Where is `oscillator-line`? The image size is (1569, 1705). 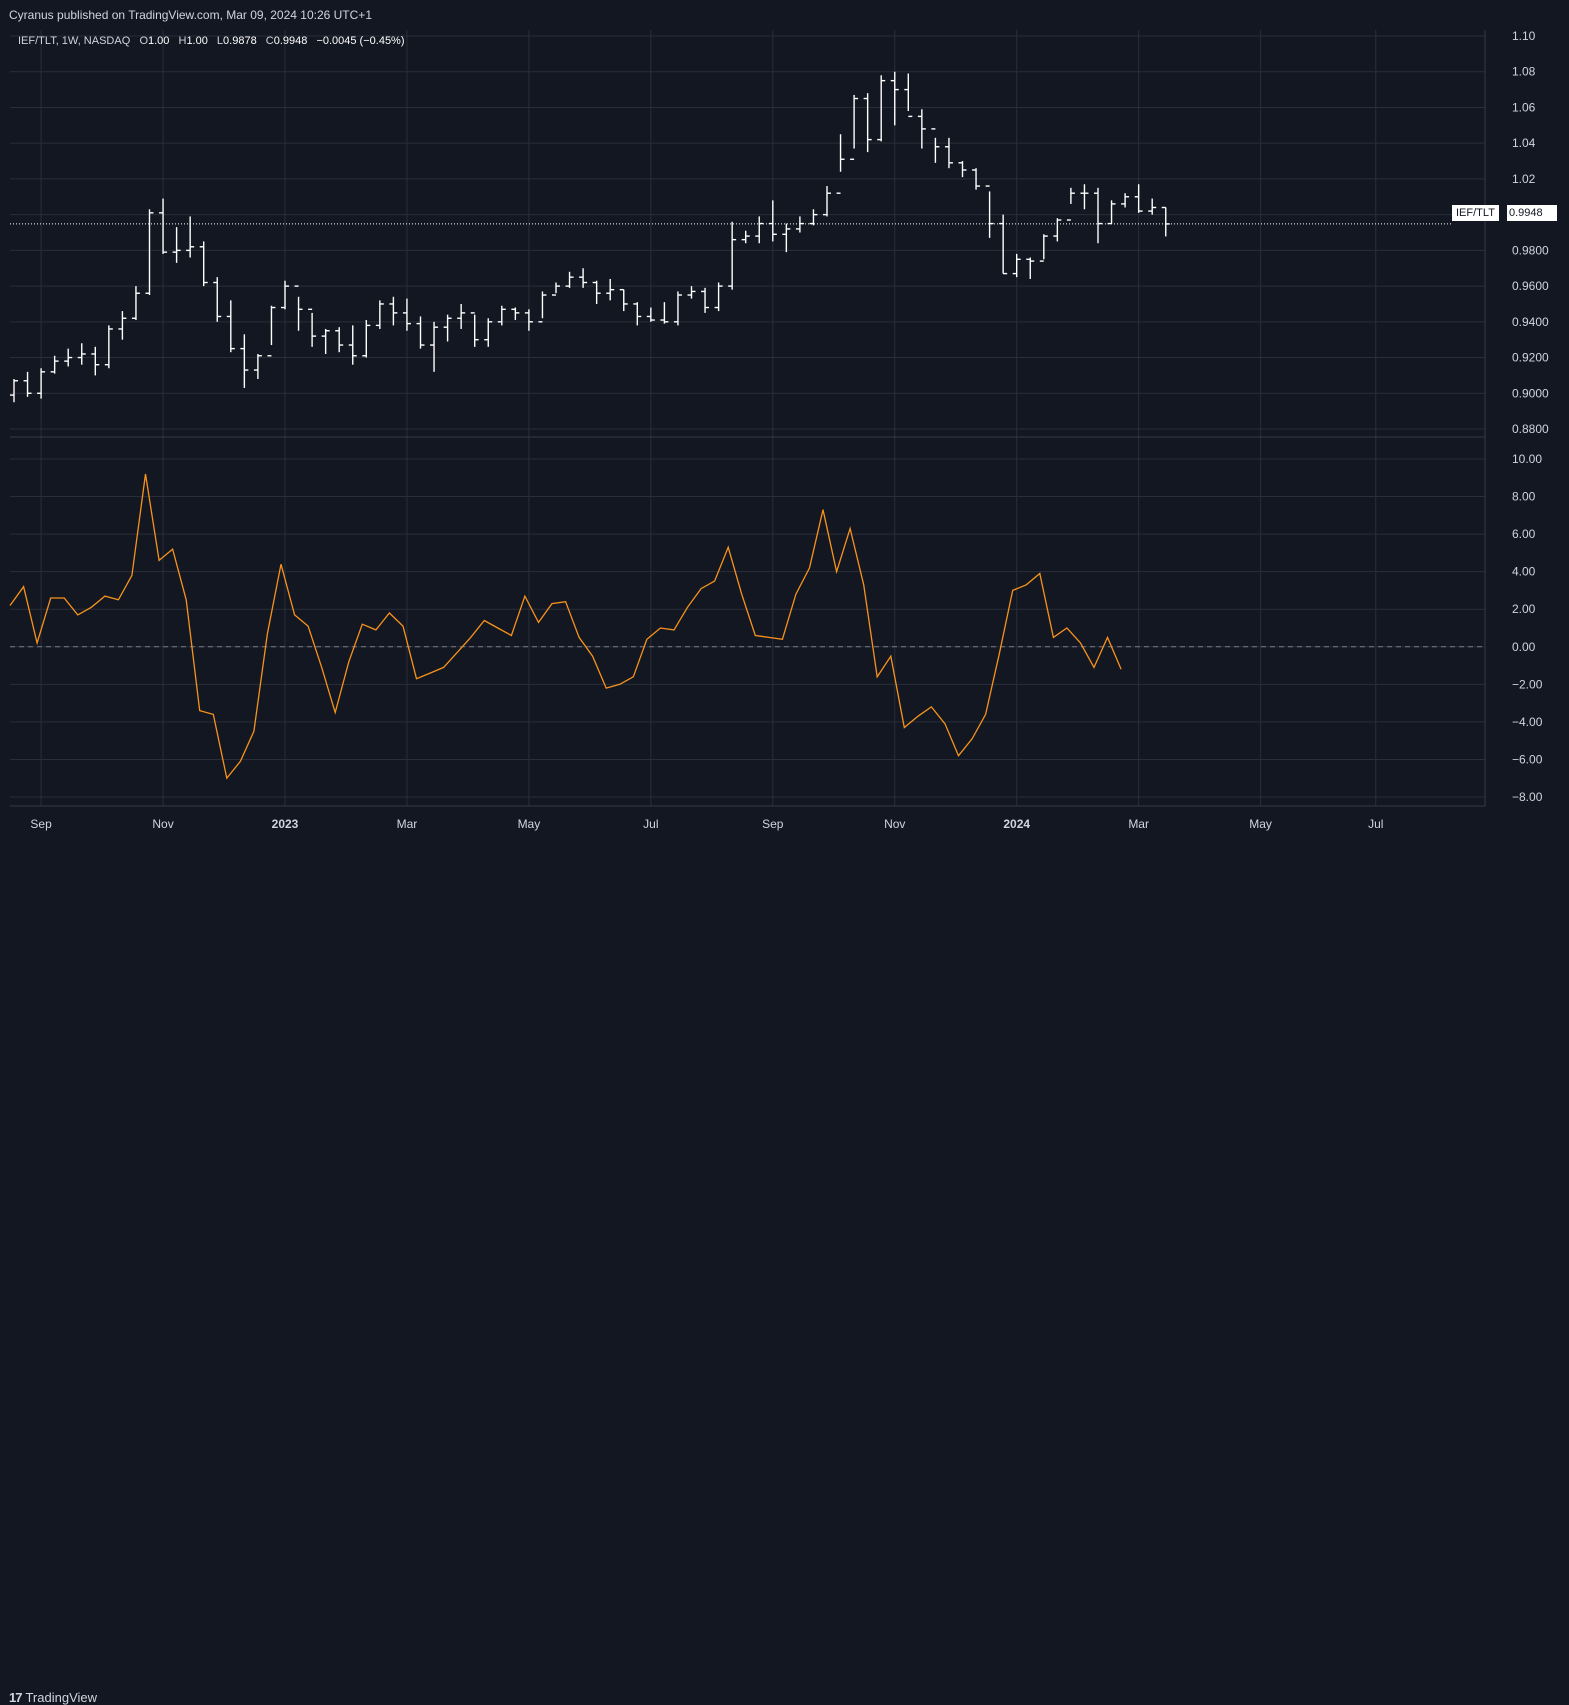
oscillator-line is located at coordinates (565, 626).